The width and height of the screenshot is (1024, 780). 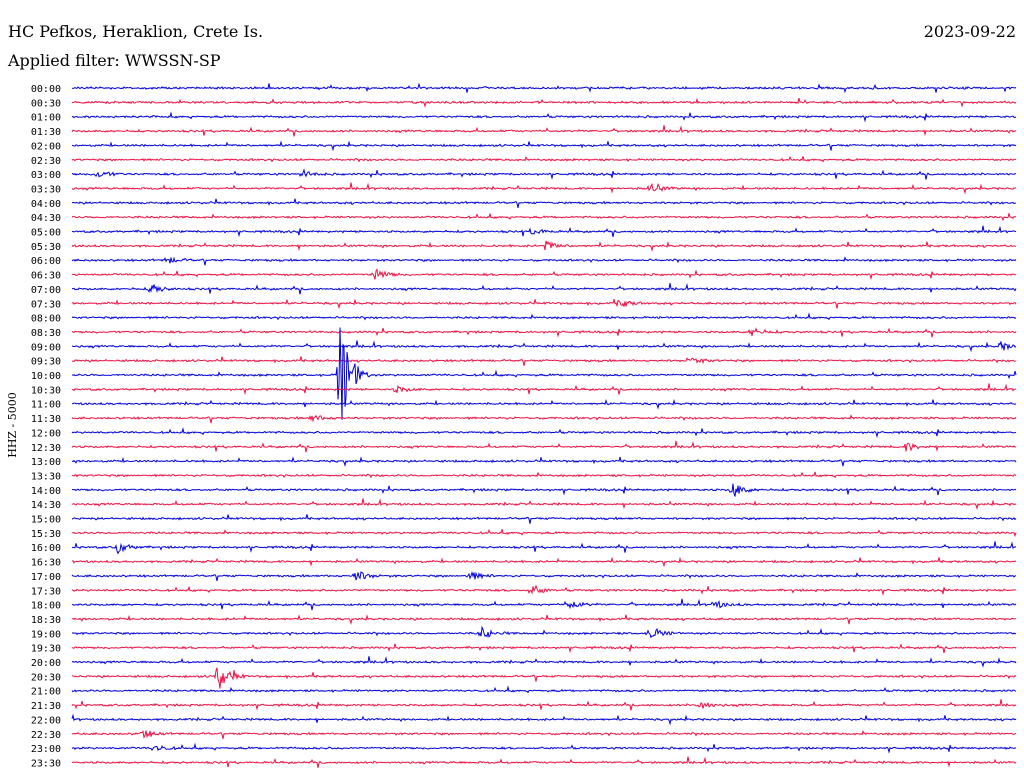 I want to click on row-time-label: 13:30, so click(x=46, y=476).